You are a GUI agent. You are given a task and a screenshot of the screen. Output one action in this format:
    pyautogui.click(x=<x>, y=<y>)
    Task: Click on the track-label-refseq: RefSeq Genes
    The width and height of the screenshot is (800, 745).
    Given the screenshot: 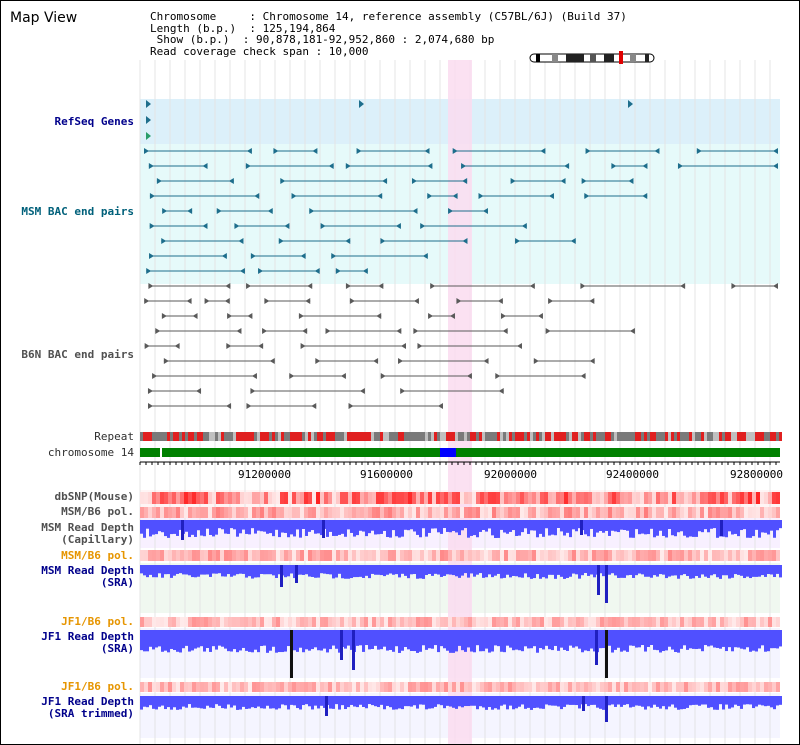 What is the action you would take?
    pyautogui.click(x=94, y=121)
    